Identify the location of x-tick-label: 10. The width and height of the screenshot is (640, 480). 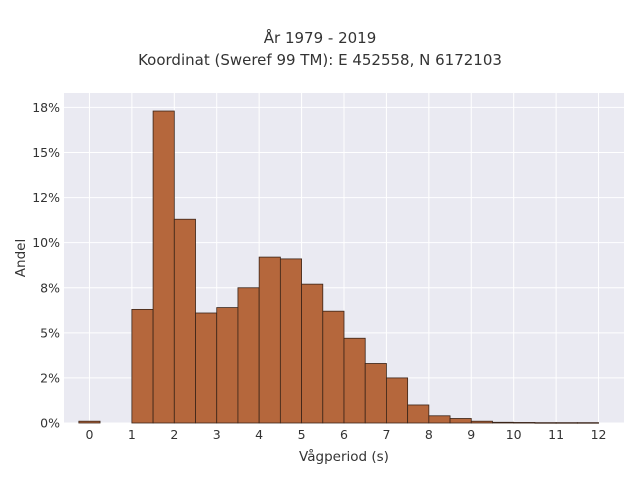
(514, 434).